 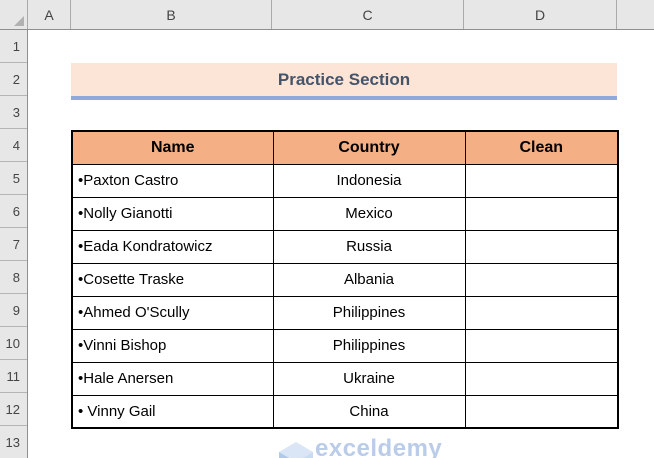 I want to click on country-cell: Albania, so click(x=369, y=279).